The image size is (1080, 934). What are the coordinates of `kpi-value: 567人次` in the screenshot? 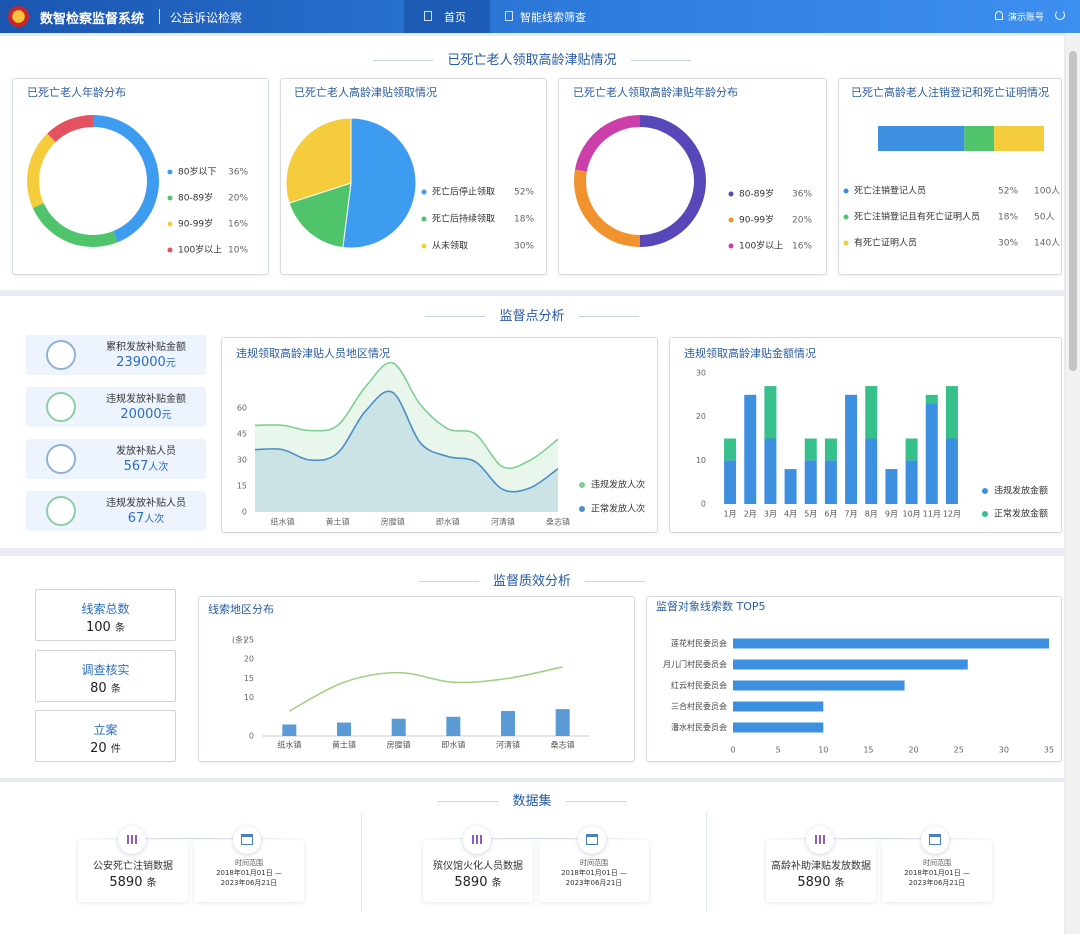 It's located at (146, 466).